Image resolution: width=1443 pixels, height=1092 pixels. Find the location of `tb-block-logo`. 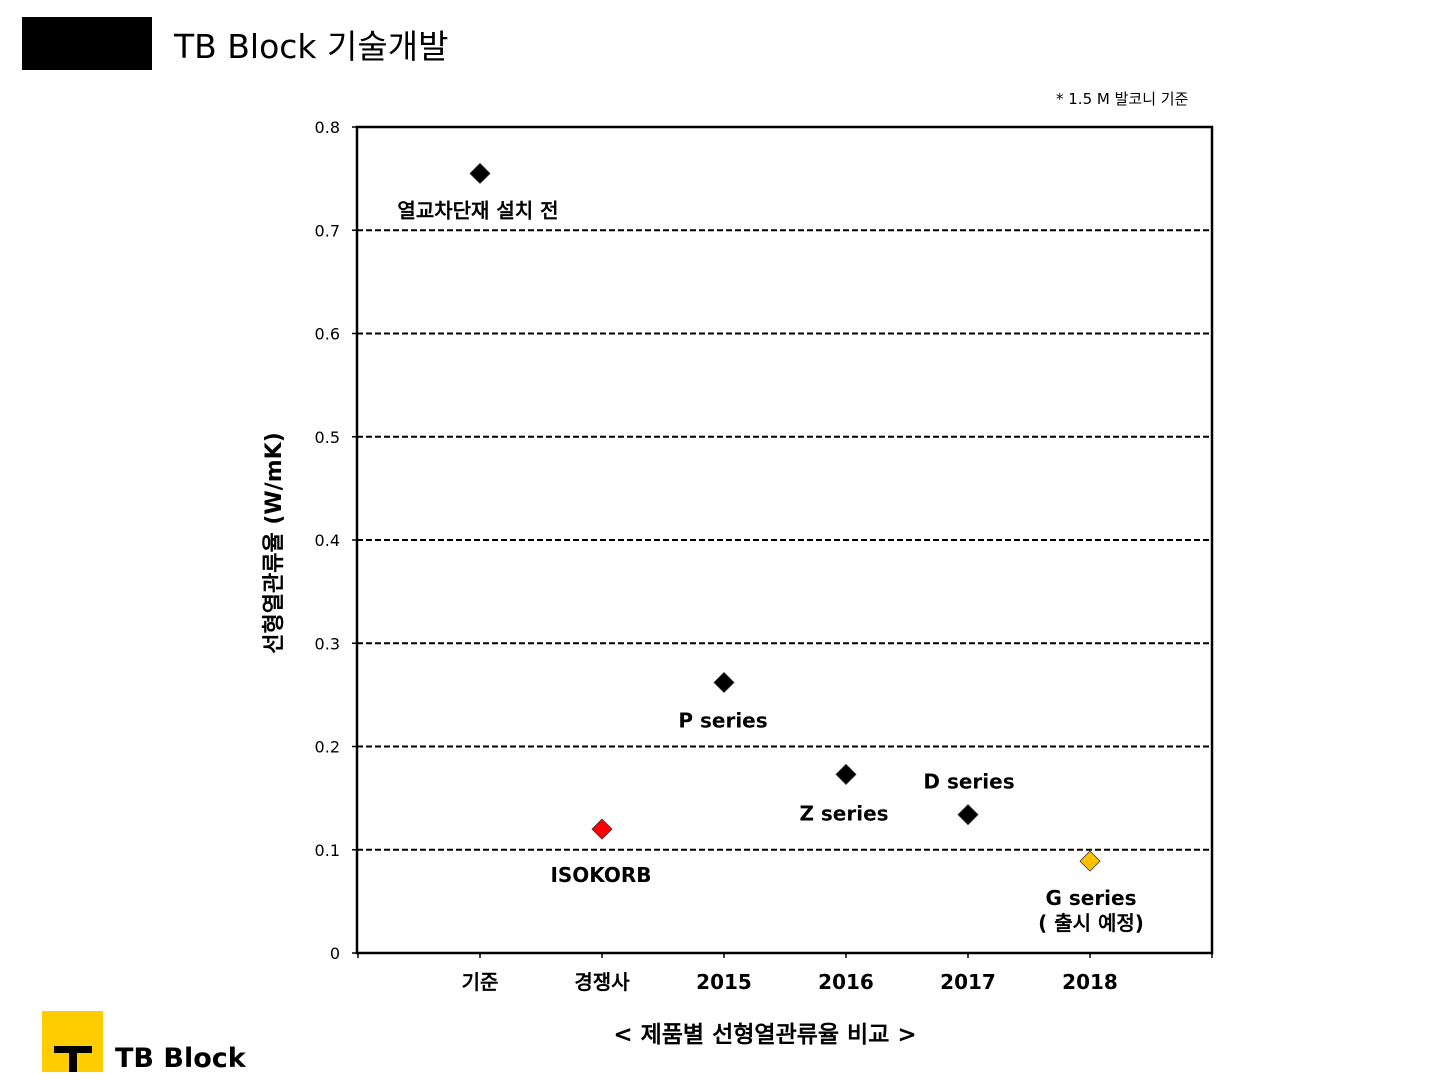

tb-block-logo is located at coordinates (72, 1041).